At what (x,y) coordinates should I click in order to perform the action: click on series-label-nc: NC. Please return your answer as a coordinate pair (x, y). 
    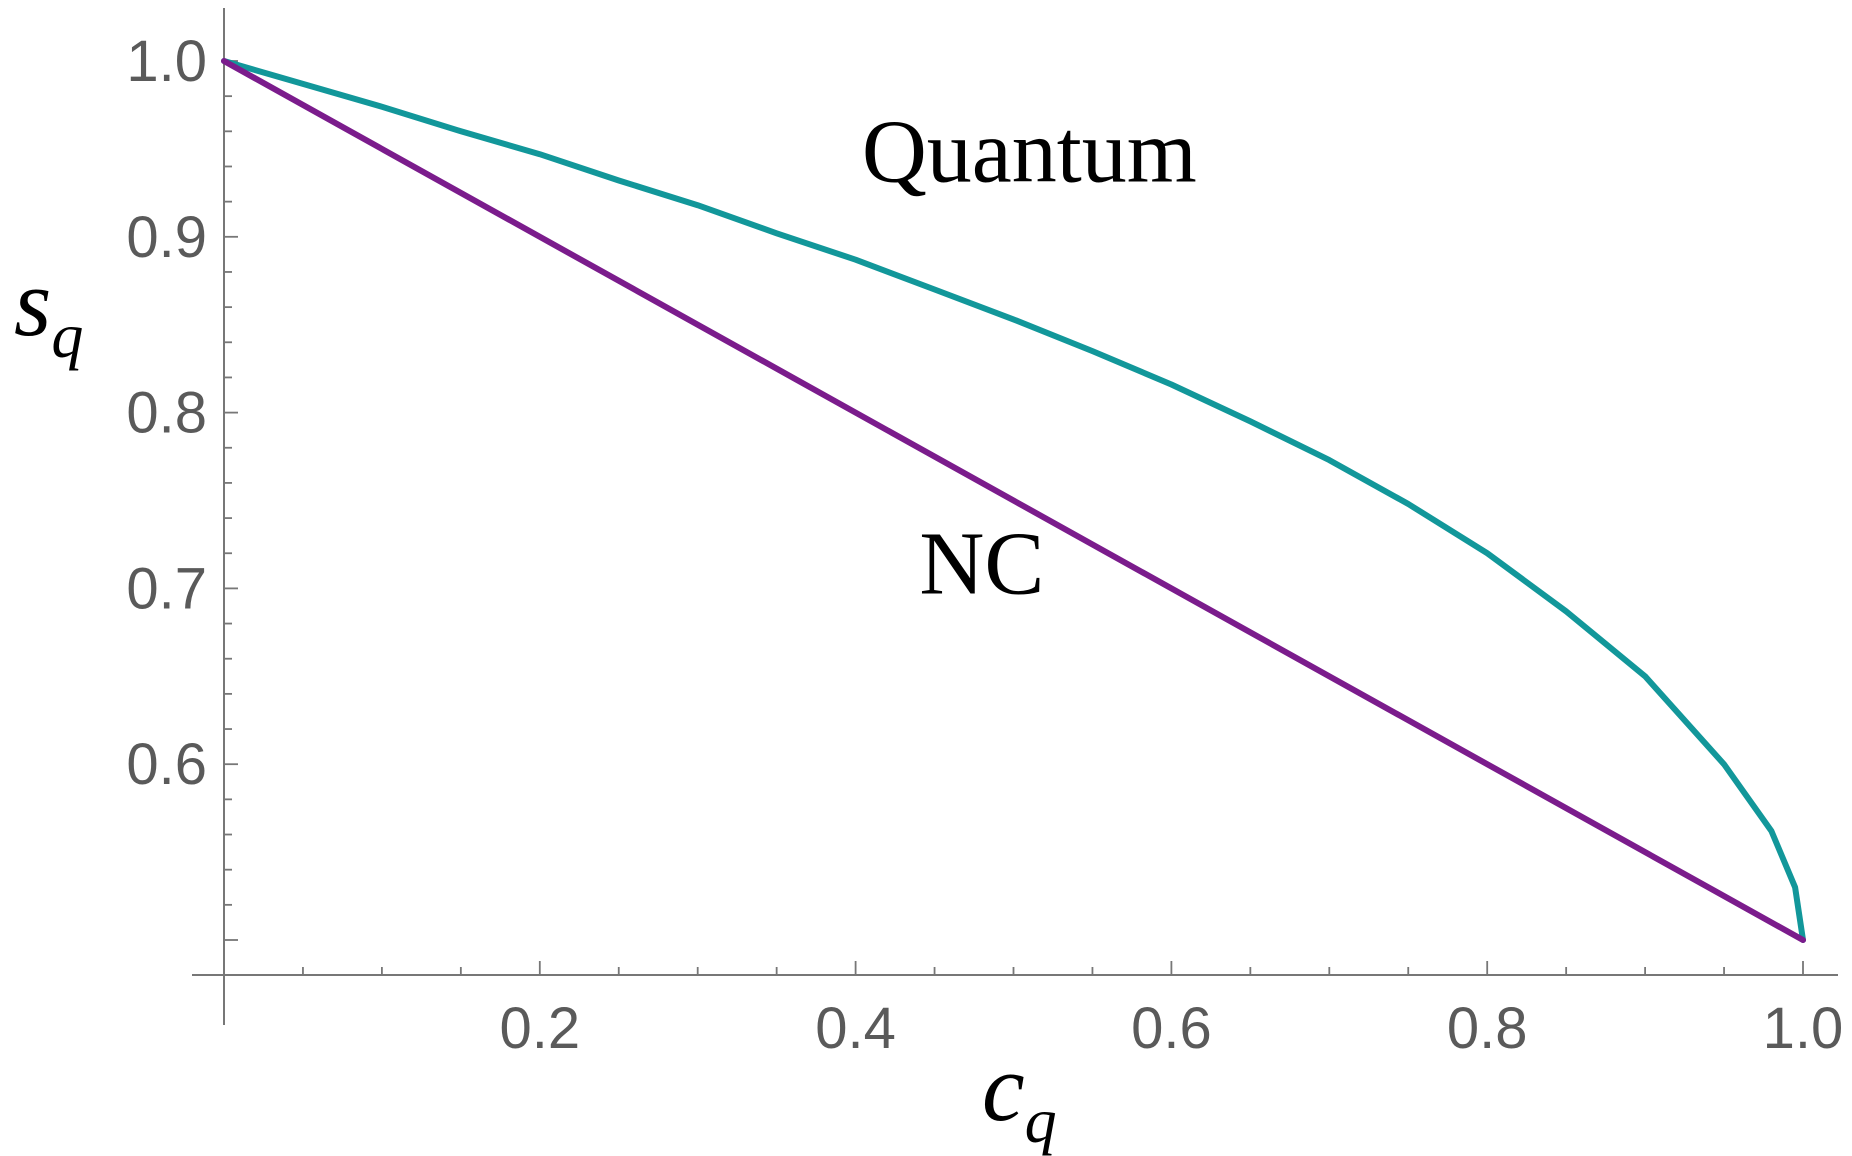
    Looking at the image, I should click on (981, 564).